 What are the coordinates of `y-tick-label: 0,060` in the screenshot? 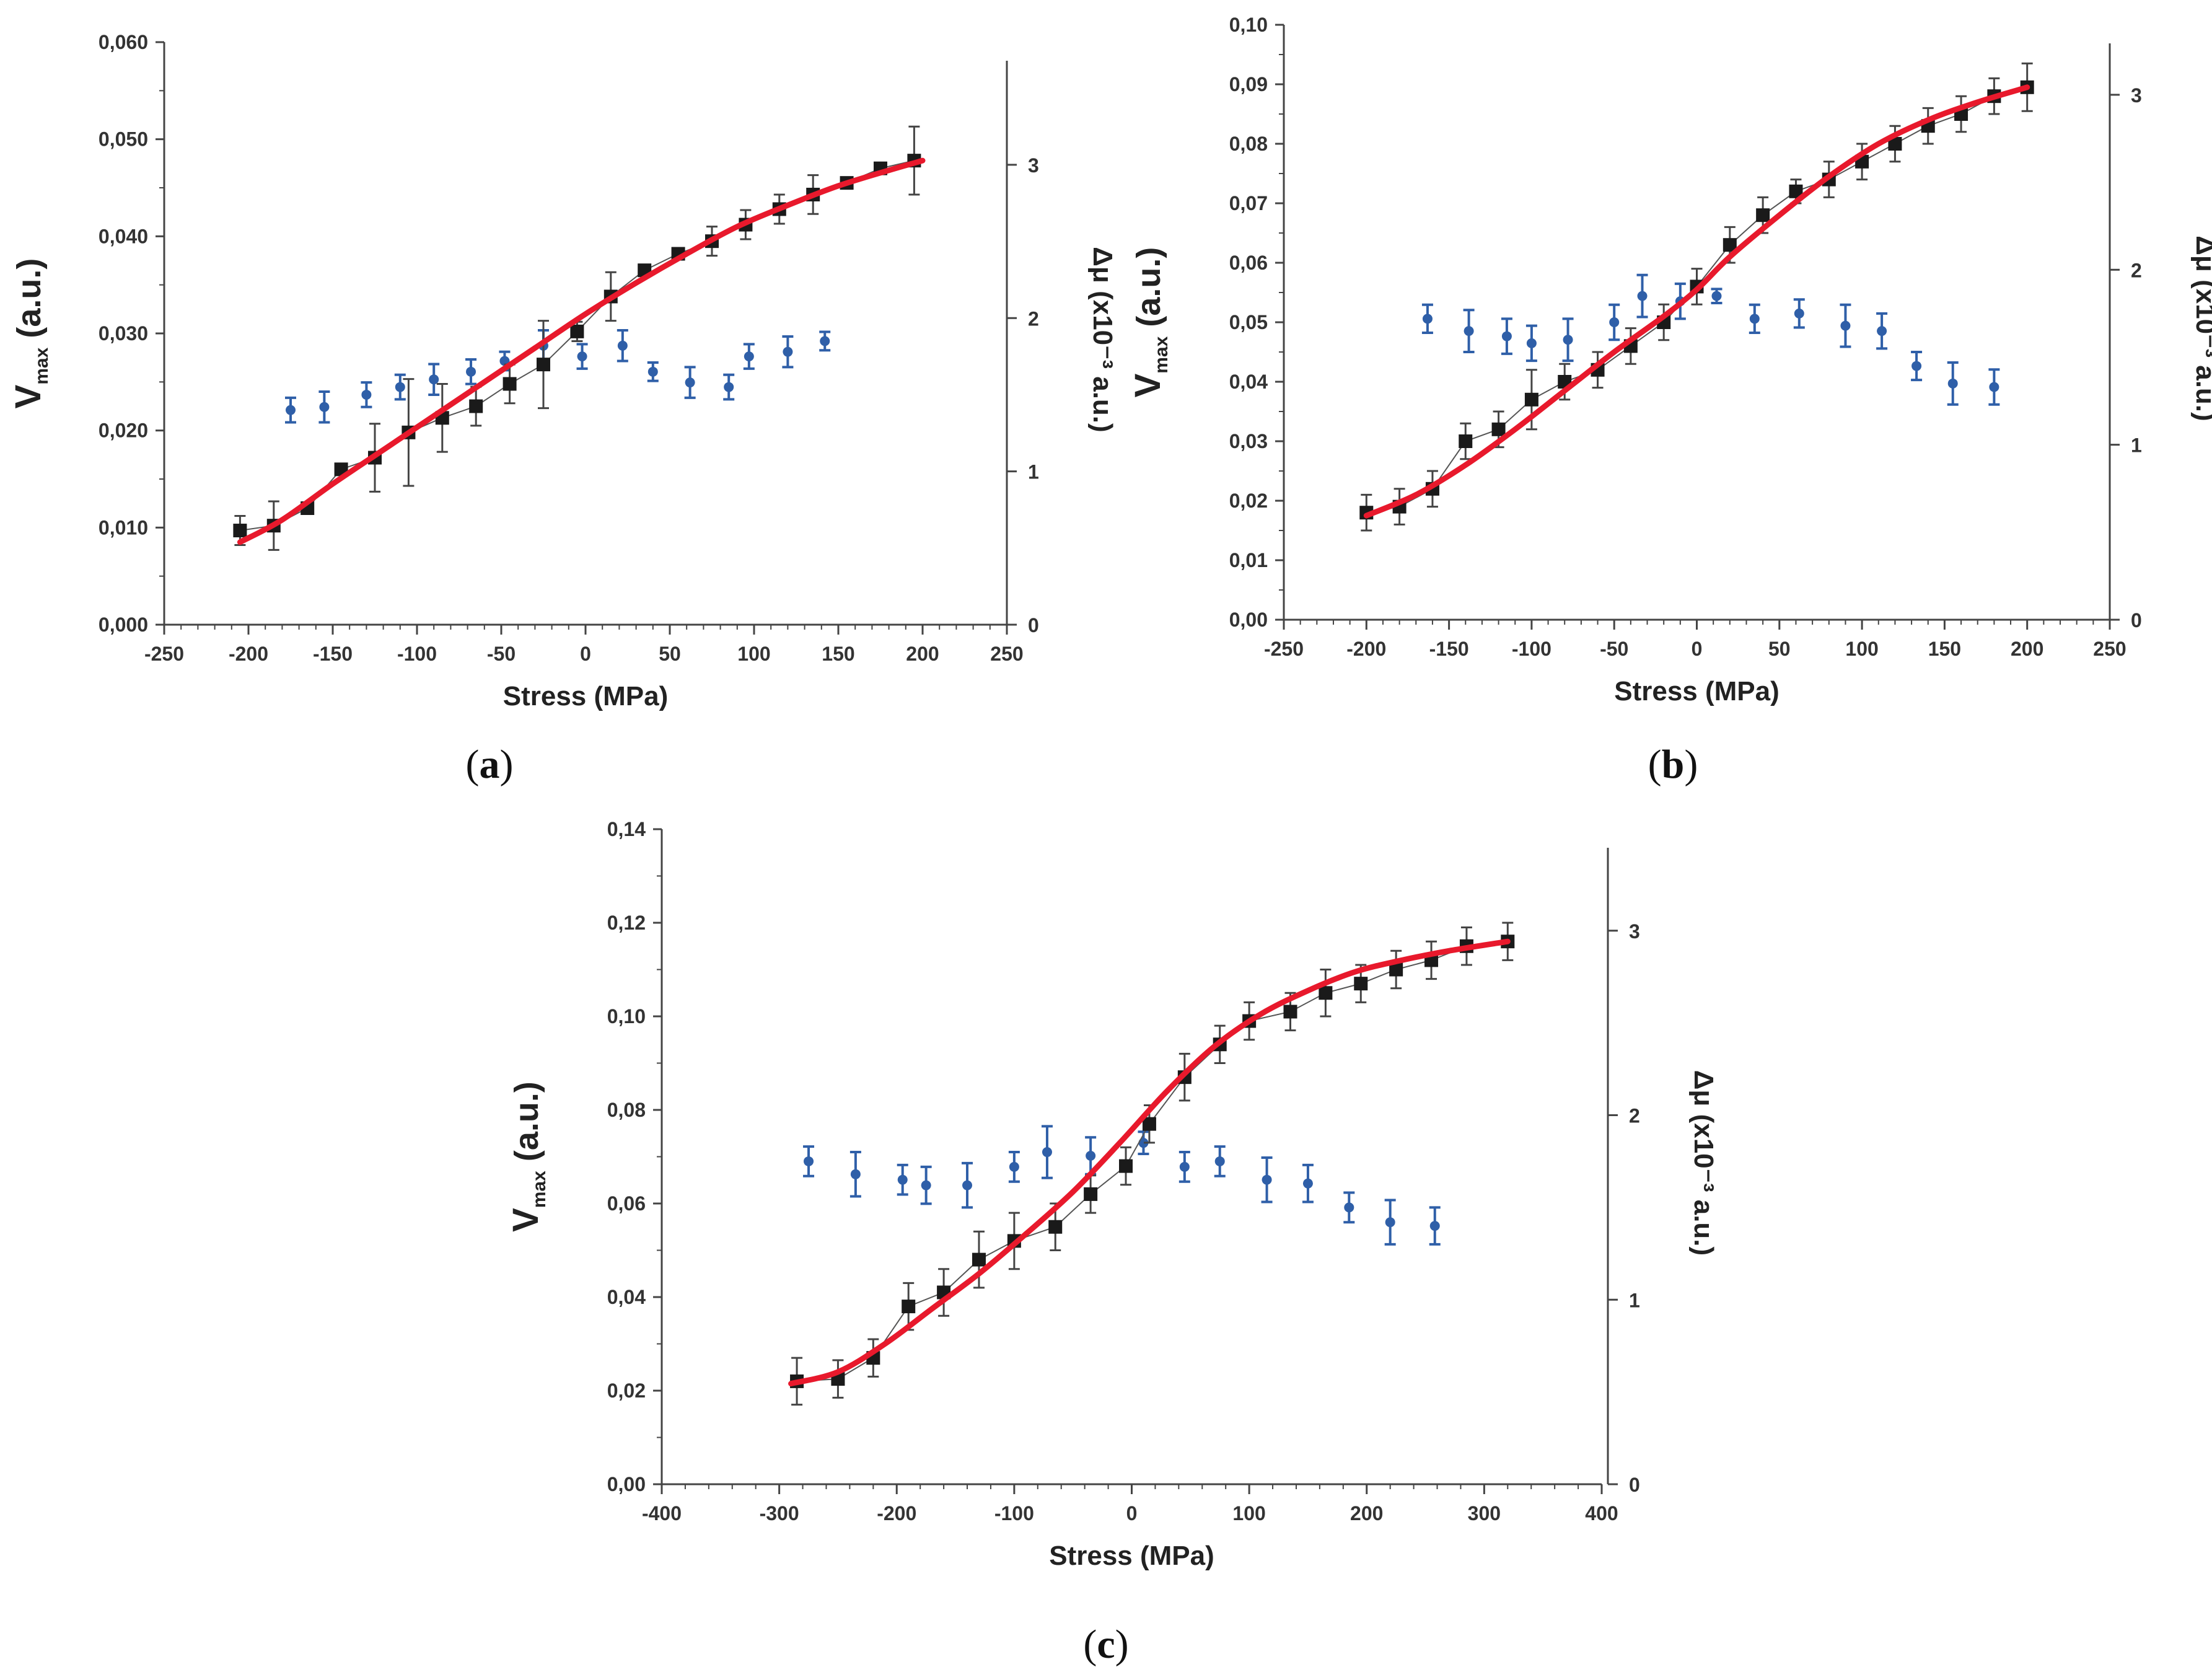 It's located at (123, 42).